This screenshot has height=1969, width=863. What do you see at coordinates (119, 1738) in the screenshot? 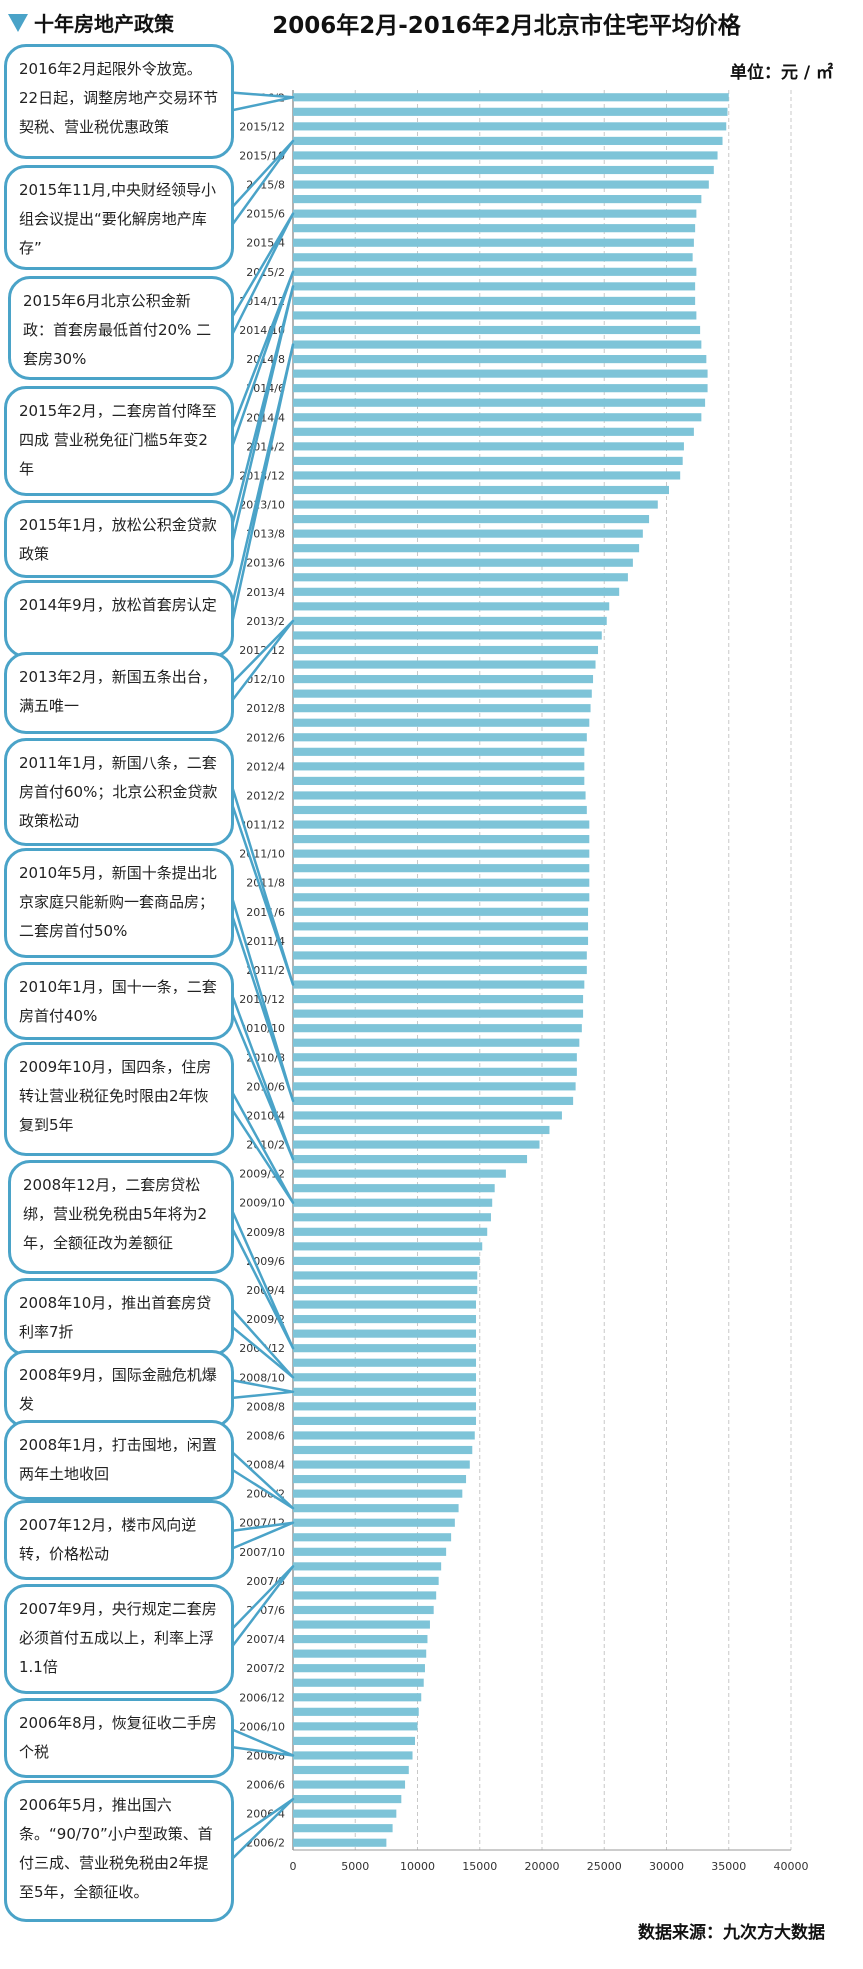
I see `policy-callout: 2006年8月，恢复征收二手房个税` at bounding box center [119, 1738].